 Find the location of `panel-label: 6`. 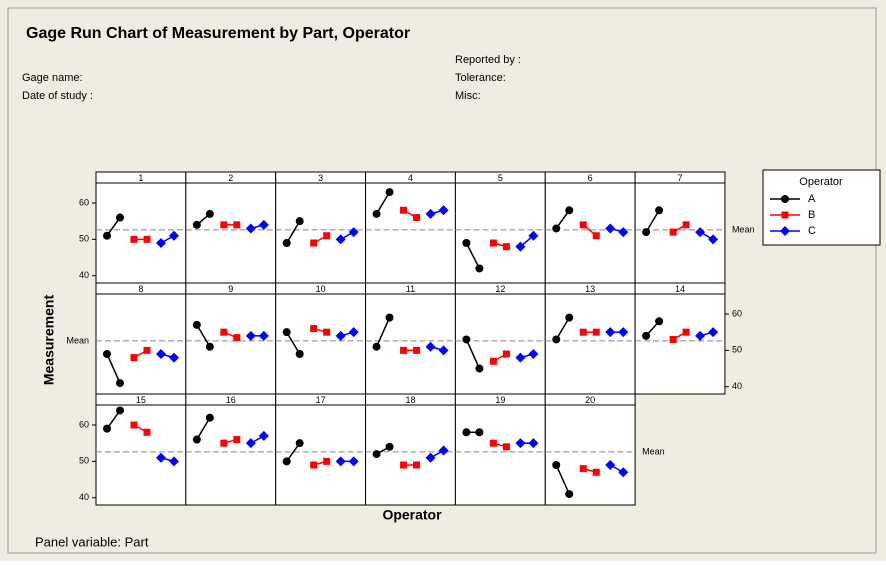

panel-label: 6 is located at coordinates (590, 178).